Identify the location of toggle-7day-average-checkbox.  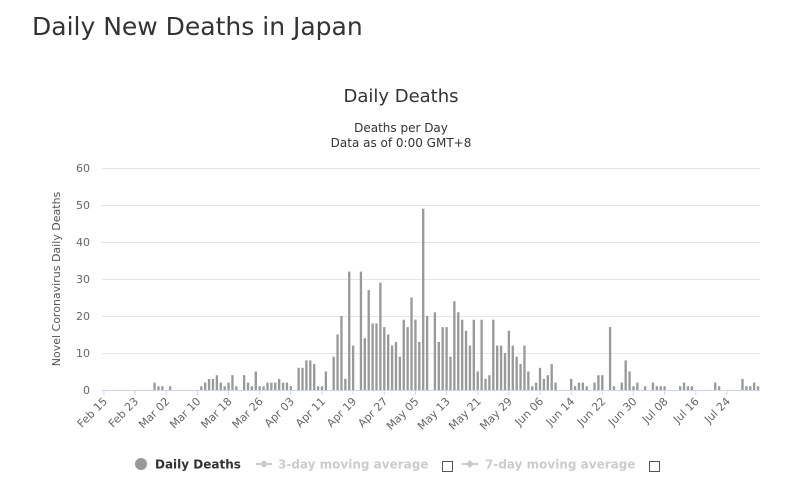
(654, 466).